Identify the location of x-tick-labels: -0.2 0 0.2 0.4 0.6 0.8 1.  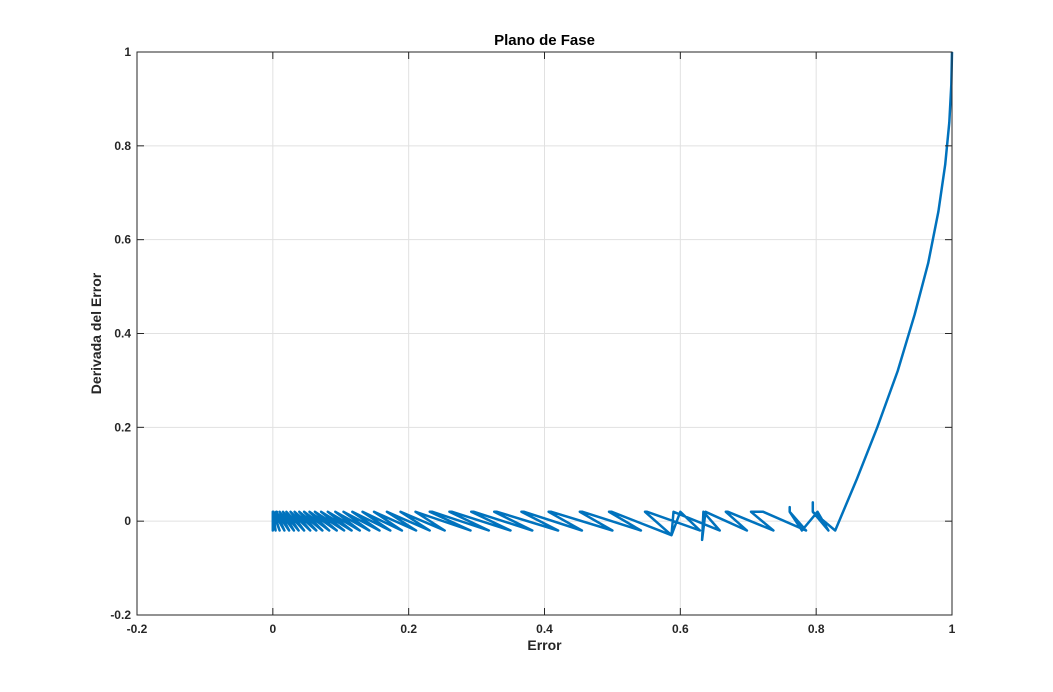
(541, 629).